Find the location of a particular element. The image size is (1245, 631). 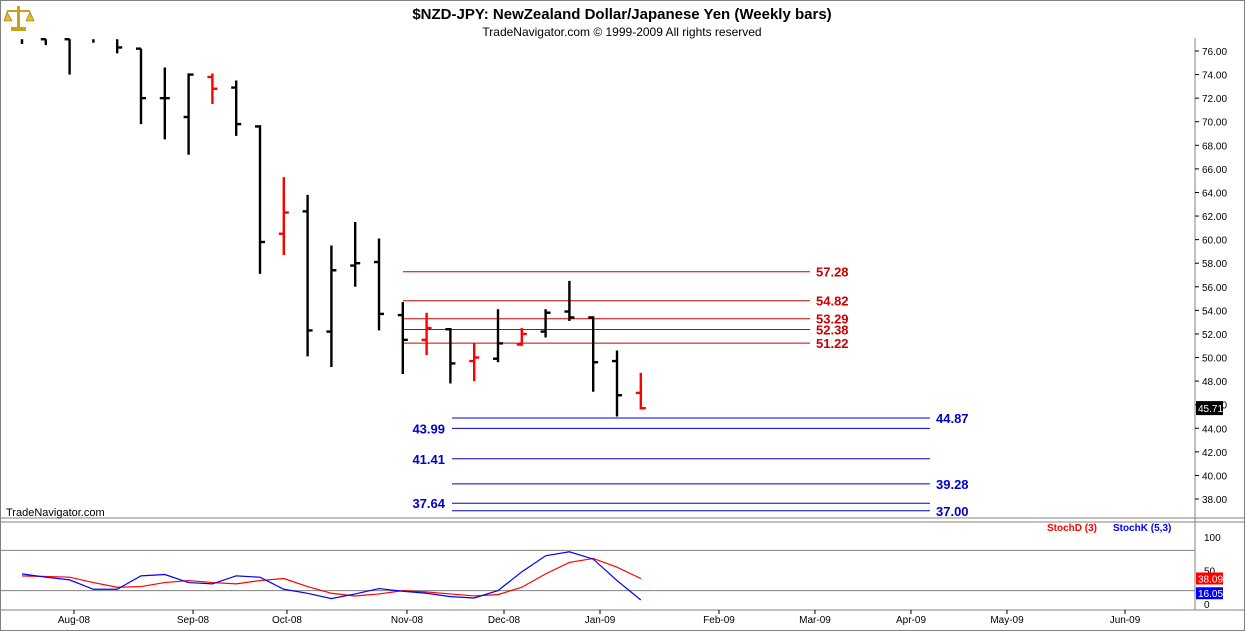

resistance-label: 54.82 is located at coordinates (832, 301).